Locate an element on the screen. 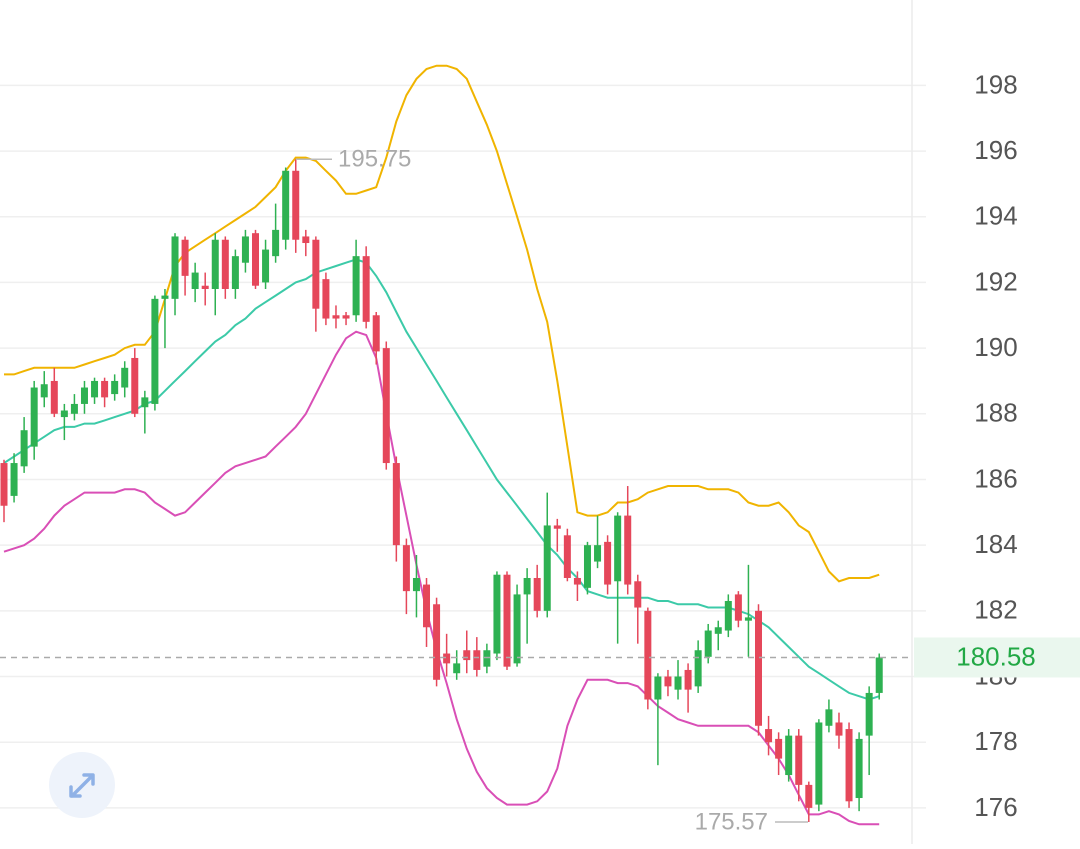  expand-icon is located at coordinates (82, 785).